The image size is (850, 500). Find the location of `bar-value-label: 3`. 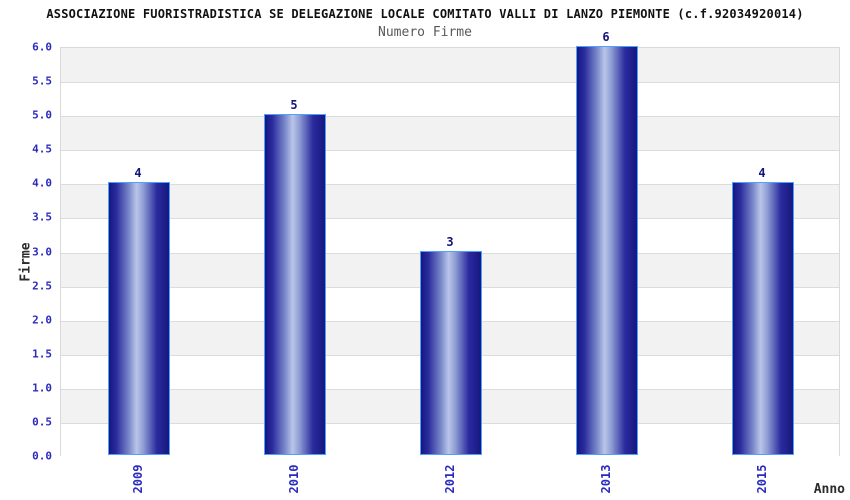

bar-value-label: 3 is located at coordinates (450, 241).